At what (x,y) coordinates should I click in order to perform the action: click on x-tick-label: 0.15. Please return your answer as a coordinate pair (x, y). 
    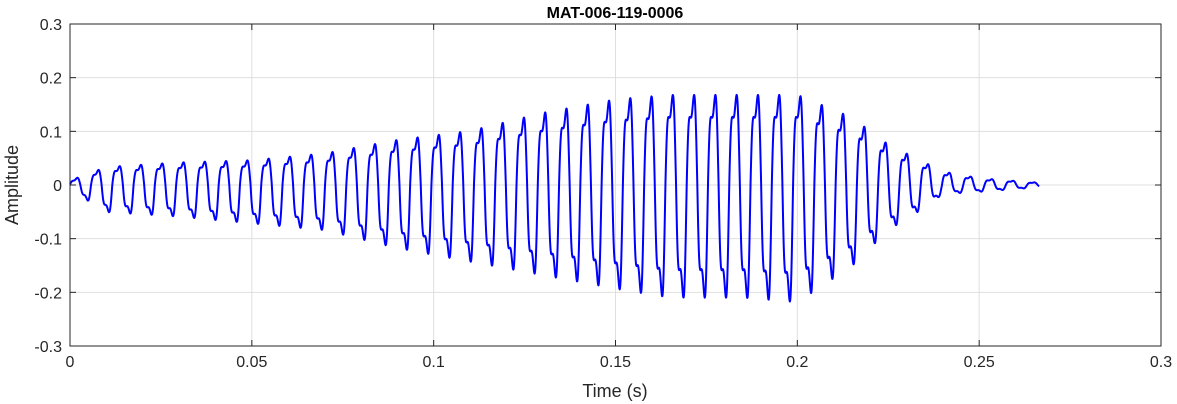
    Looking at the image, I should click on (615, 362).